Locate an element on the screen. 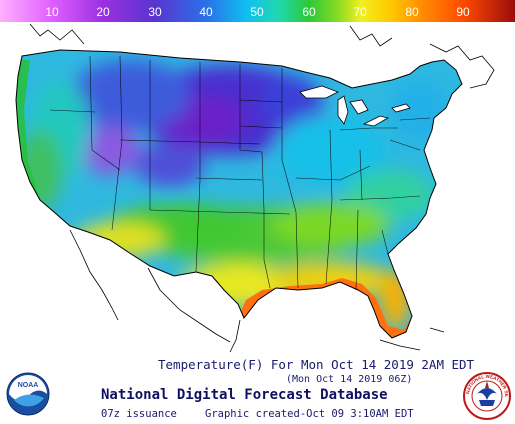 The width and height of the screenshot is (515, 424). valid-time: (Mon Oct 14 2019 06Z) is located at coordinates (349, 379).